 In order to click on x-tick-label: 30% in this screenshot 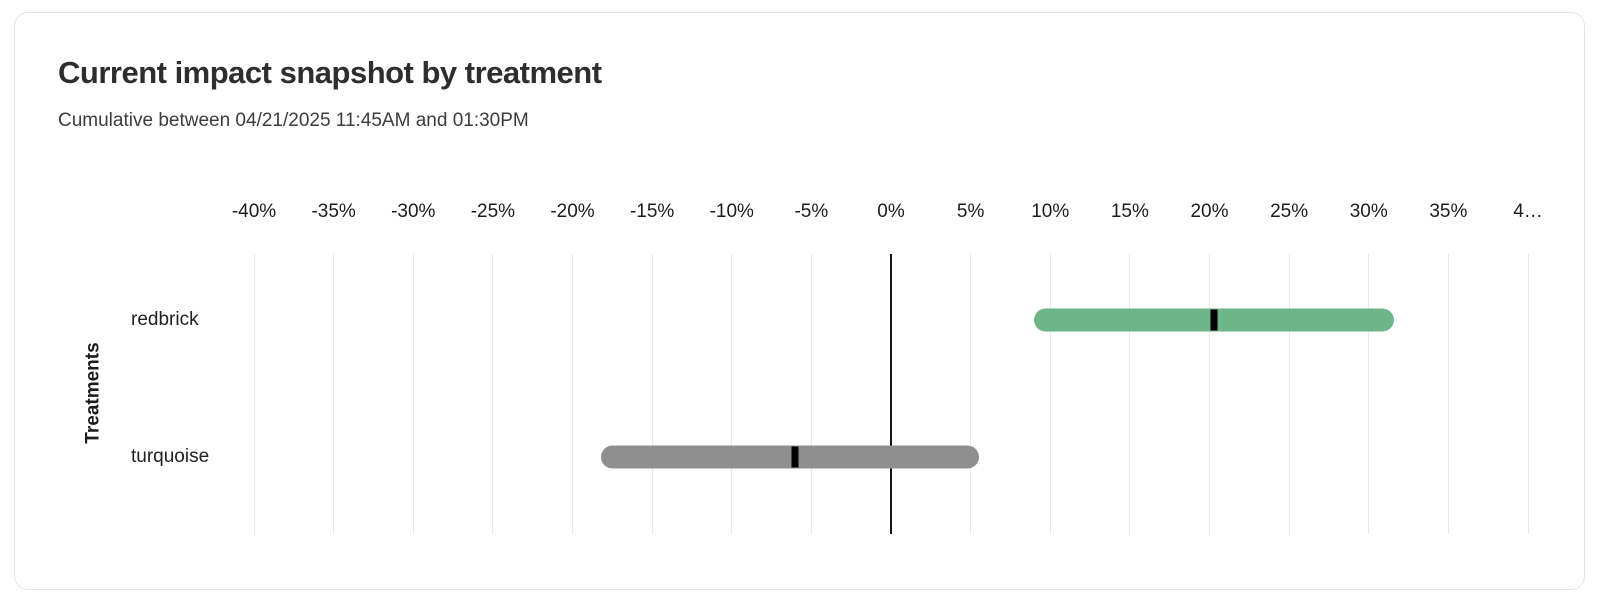, I will do `click(1368, 211)`.